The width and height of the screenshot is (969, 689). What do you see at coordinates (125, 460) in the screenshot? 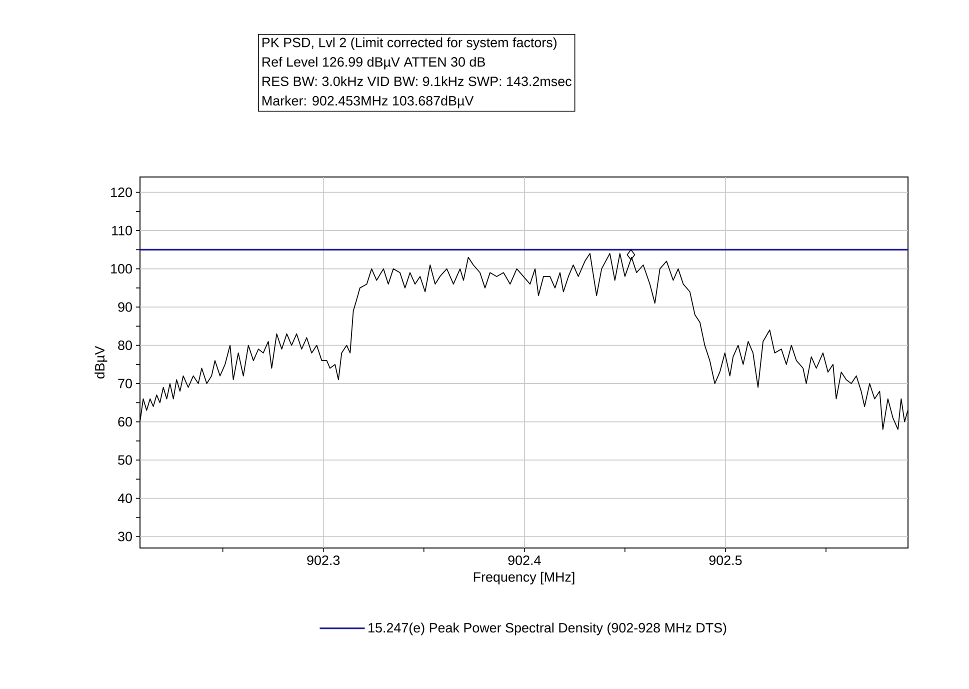
I see `y-tick-label: 50` at bounding box center [125, 460].